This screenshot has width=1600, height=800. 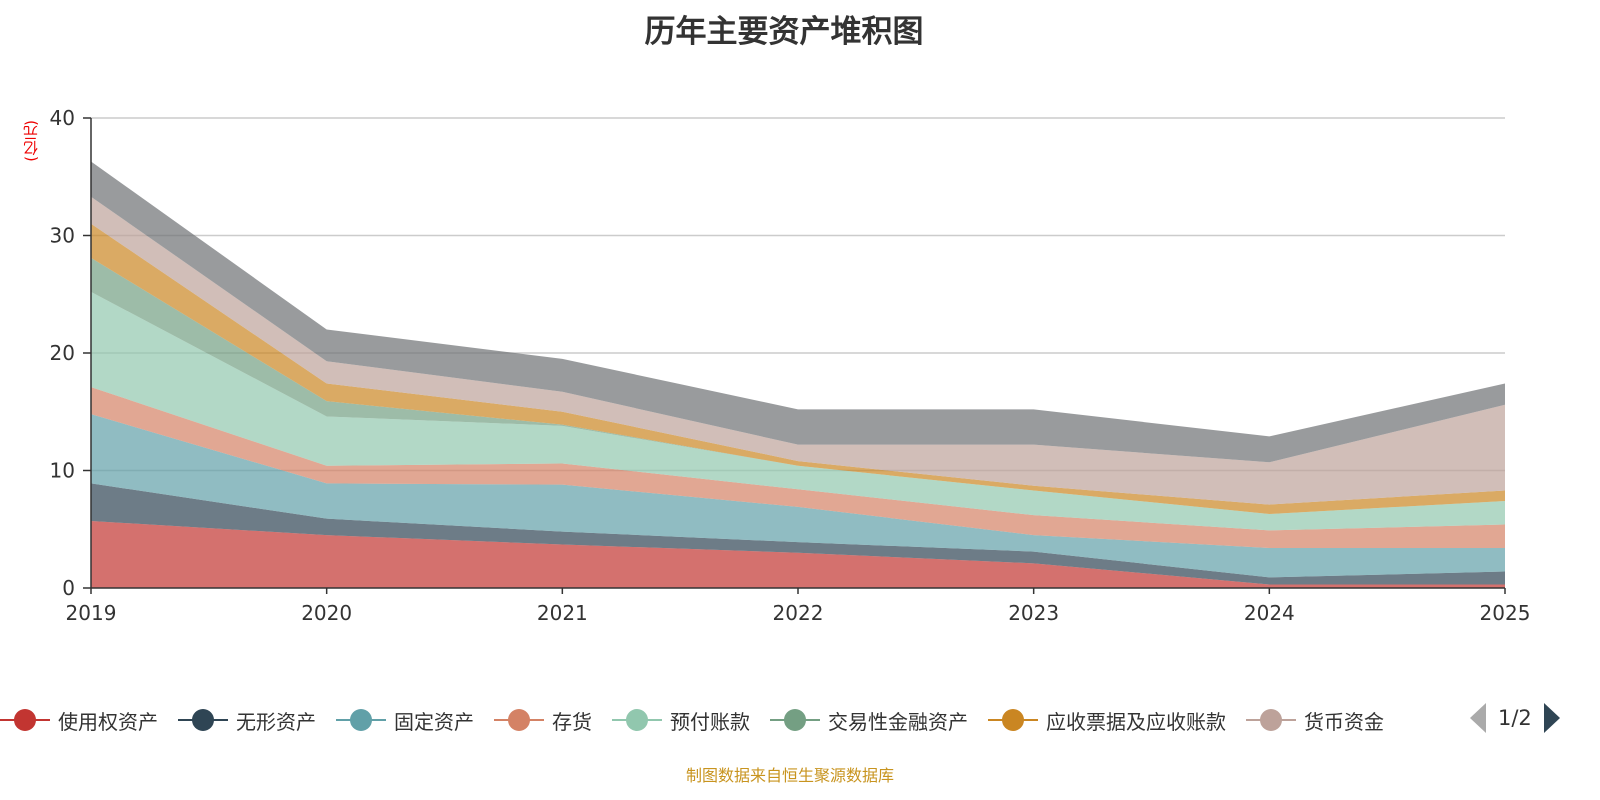 I want to click on data-source-footer: 制图数据来自恒生聚源数据库, so click(x=789, y=775).